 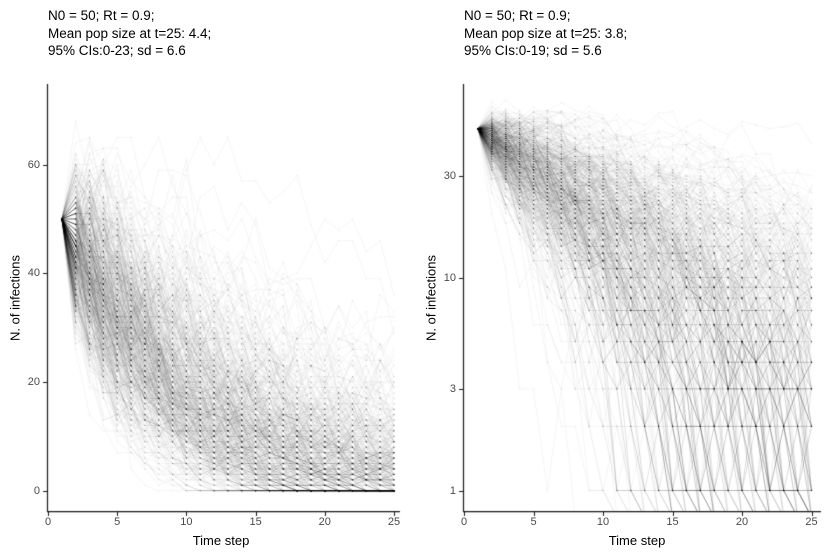 What do you see at coordinates (449, 277) in the screenshot?
I see `y-tick-label: 10` at bounding box center [449, 277].